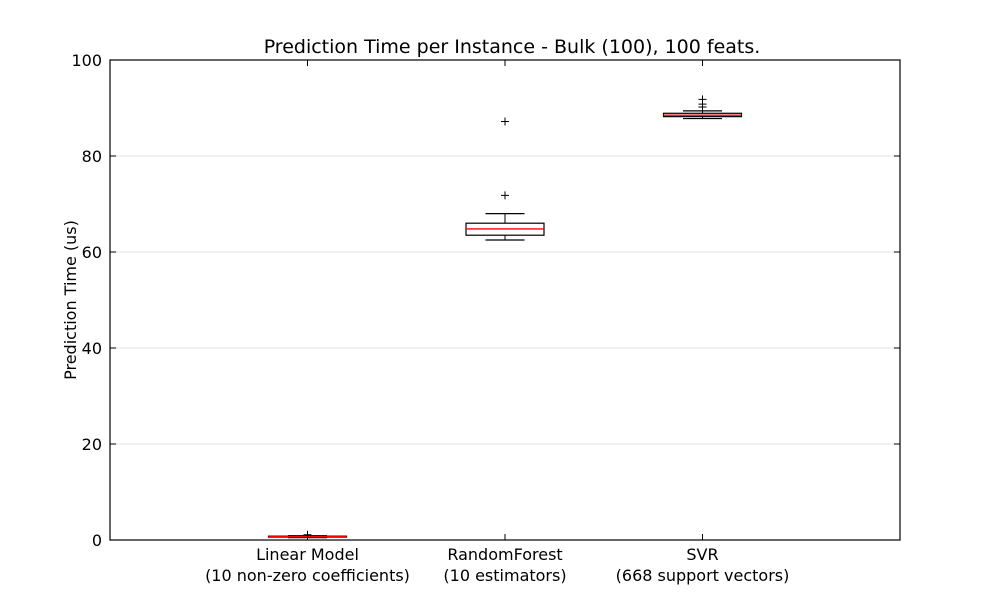 The image size is (1000, 600). What do you see at coordinates (307, 565) in the screenshot?
I see `x-tick-label: Linear Model (10 non-zero coefficients)` at bounding box center [307, 565].